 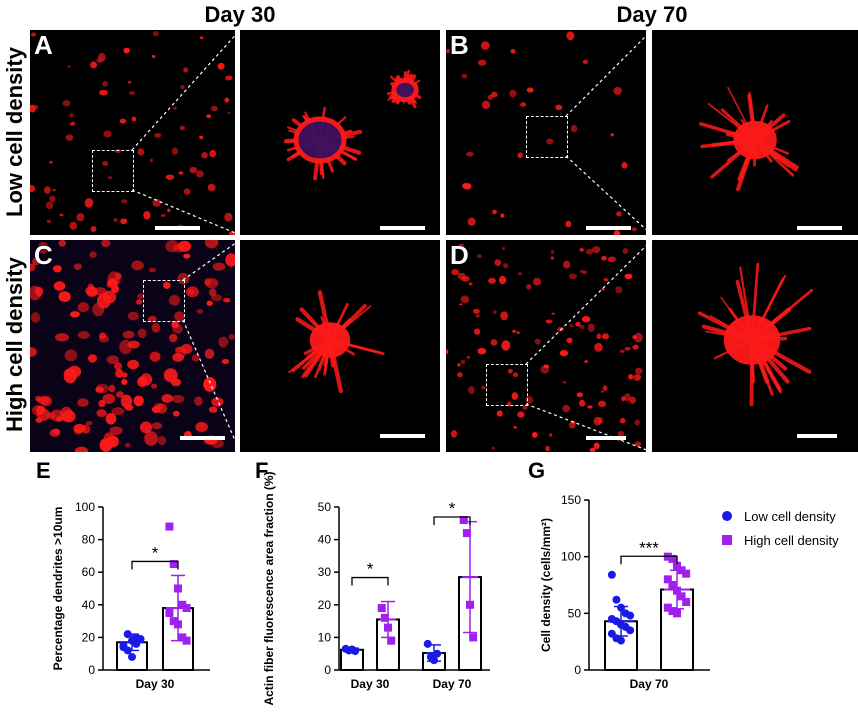 What do you see at coordinates (85, 507) in the screenshot?
I see `y-tick-label: 100` at bounding box center [85, 507].